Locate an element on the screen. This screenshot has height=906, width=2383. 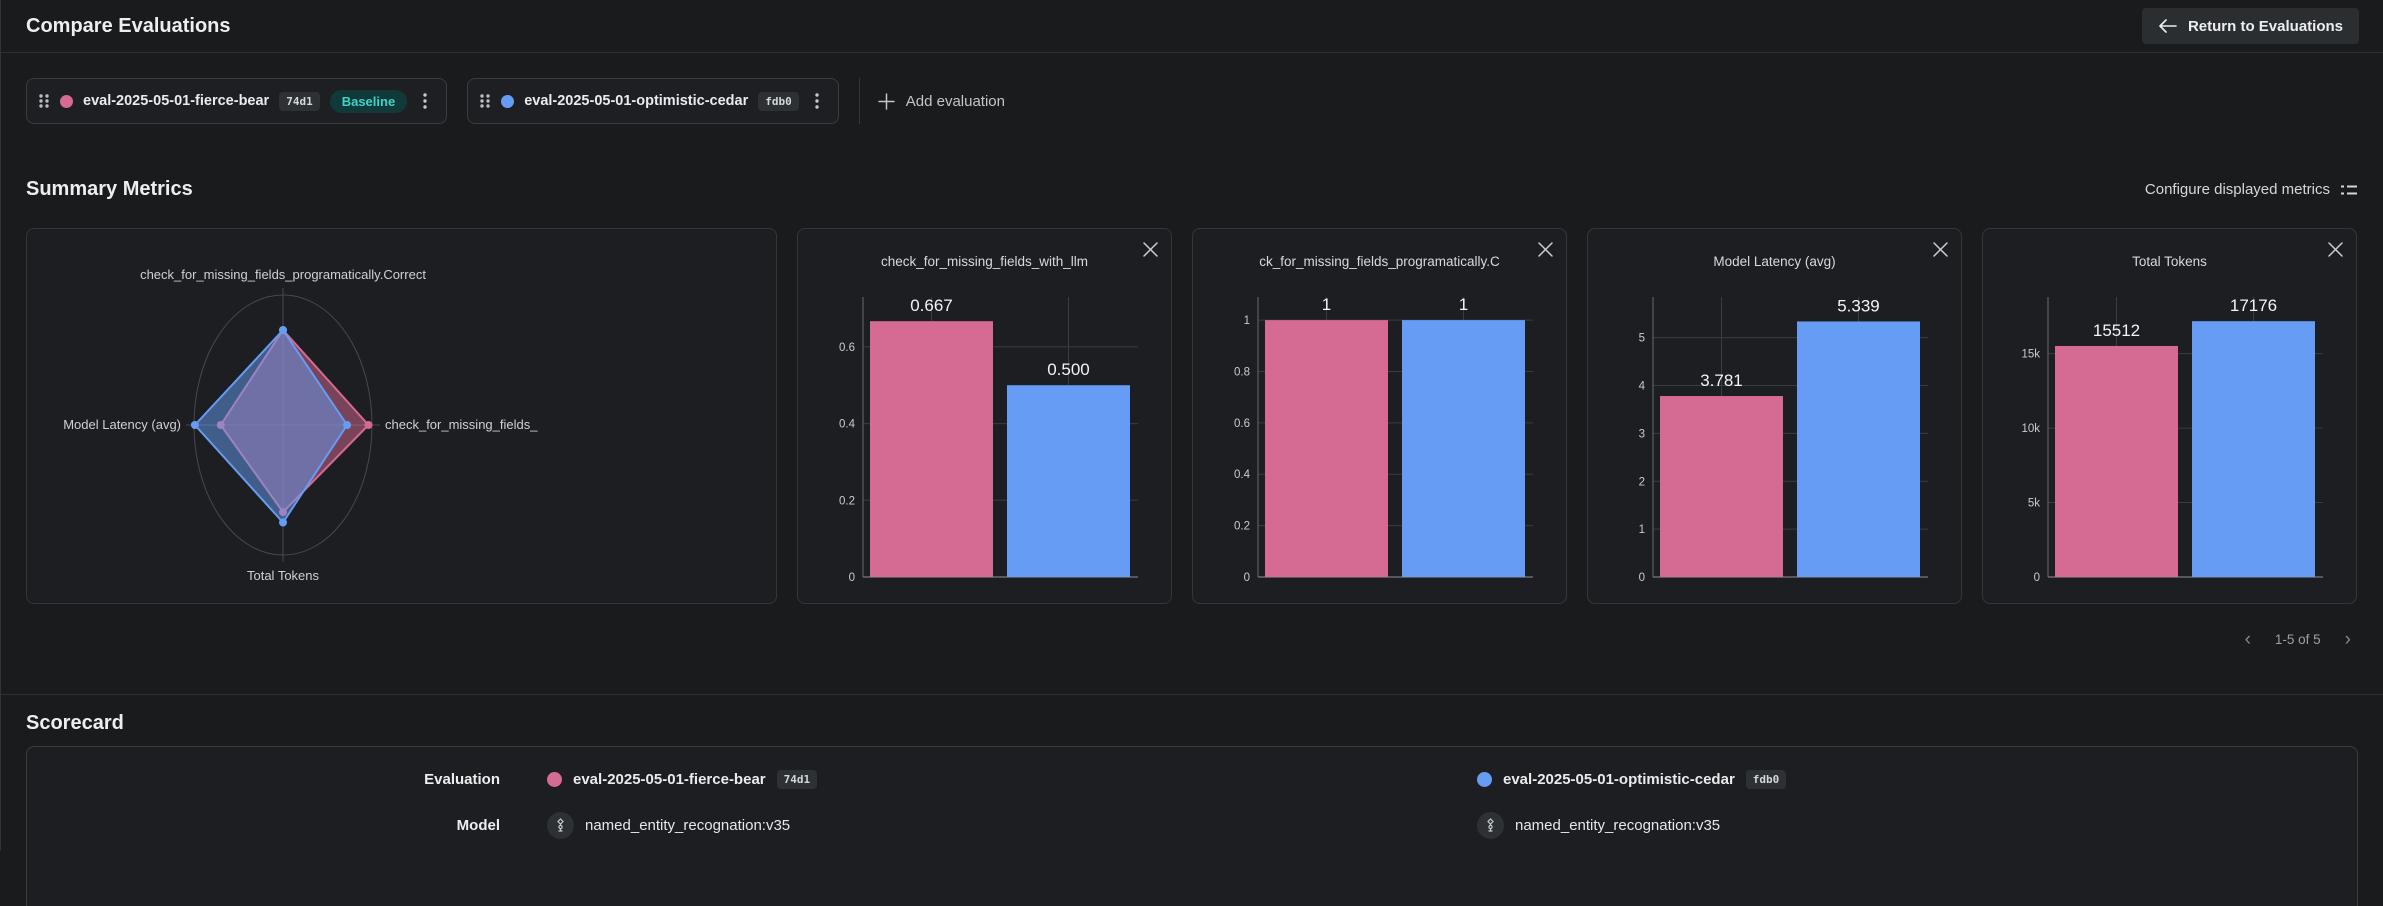
cards-pagination: ‹ 1-5 of 5 › is located at coordinates (1178, 639).